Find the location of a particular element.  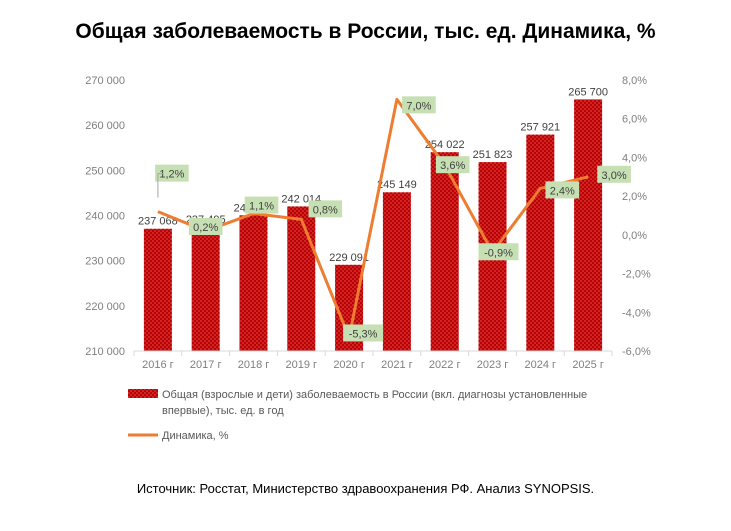

x-tick-label: 2019 г is located at coordinates (302, 365).